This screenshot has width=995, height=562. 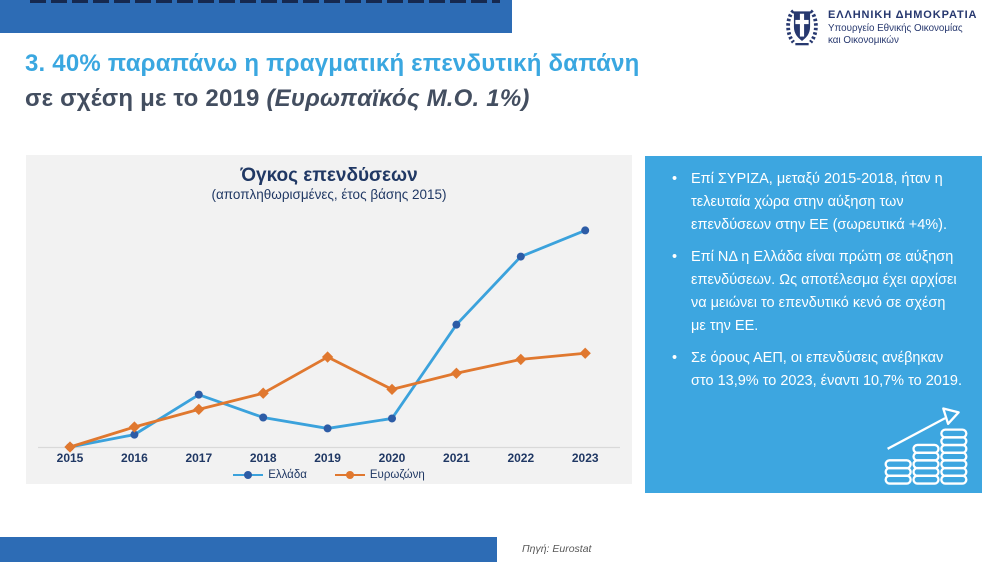 What do you see at coordinates (329, 194) in the screenshot?
I see `chart-subtitle: (αποπληθωρισμένες, έτος βάσης 2015)` at bounding box center [329, 194].